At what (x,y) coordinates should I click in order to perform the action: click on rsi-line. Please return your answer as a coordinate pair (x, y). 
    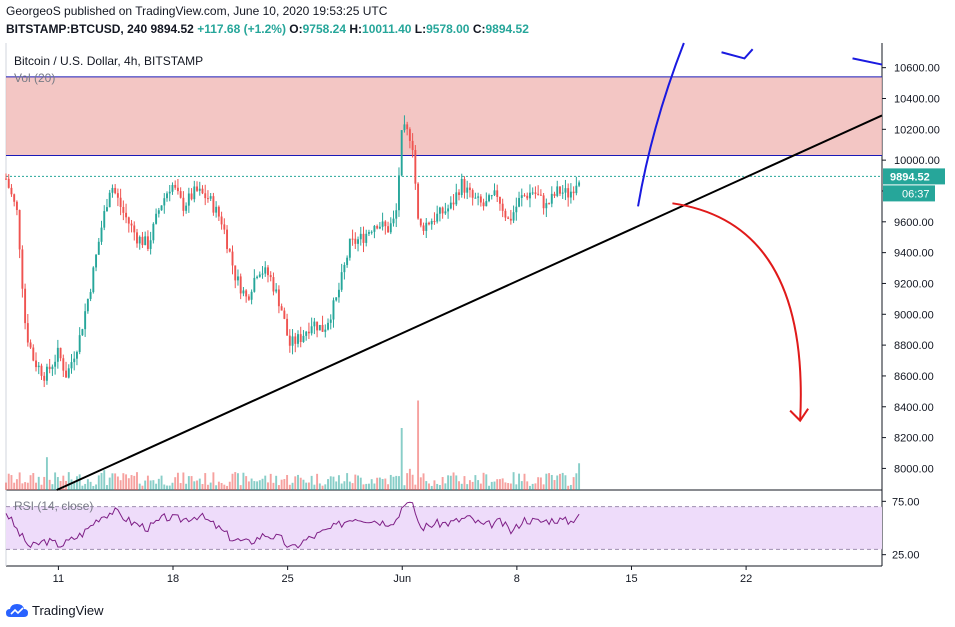
    Looking at the image, I should click on (292, 525).